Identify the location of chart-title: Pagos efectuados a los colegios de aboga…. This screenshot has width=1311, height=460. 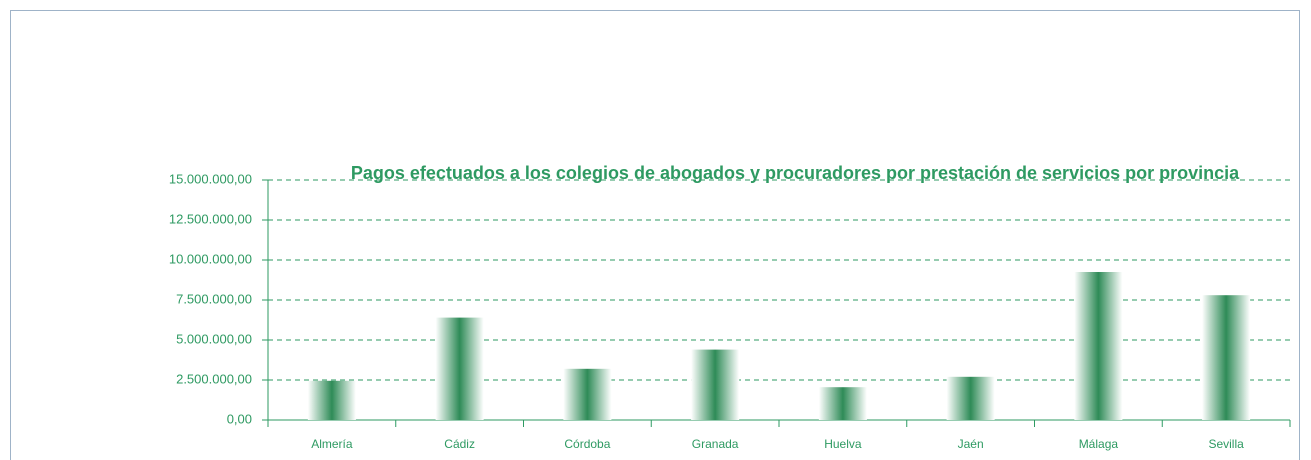
(795, 173).